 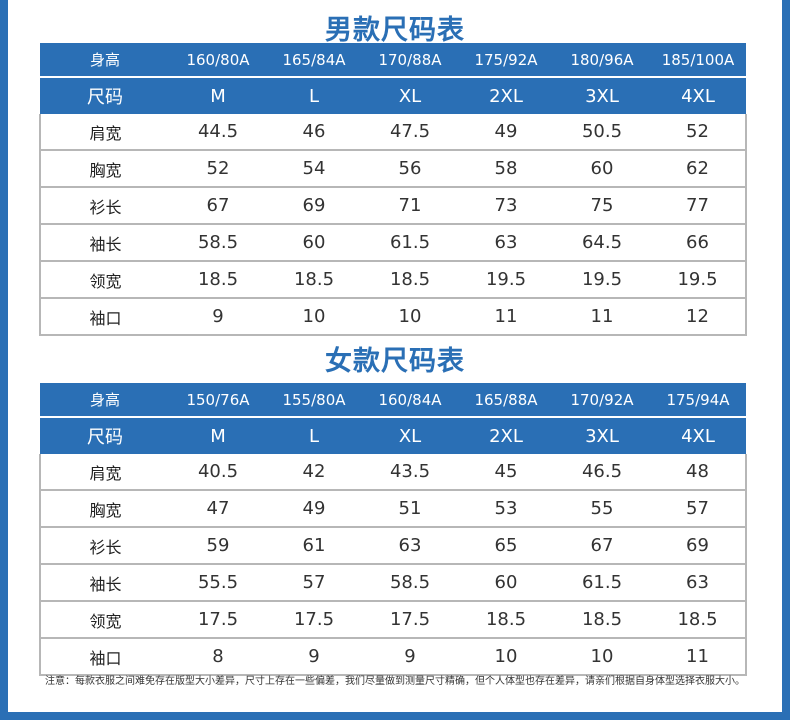 What do you see at coordinates (314, 60) in the screenshot?
I see `height-cell: 165/84A` at bounding box center [314, 60].